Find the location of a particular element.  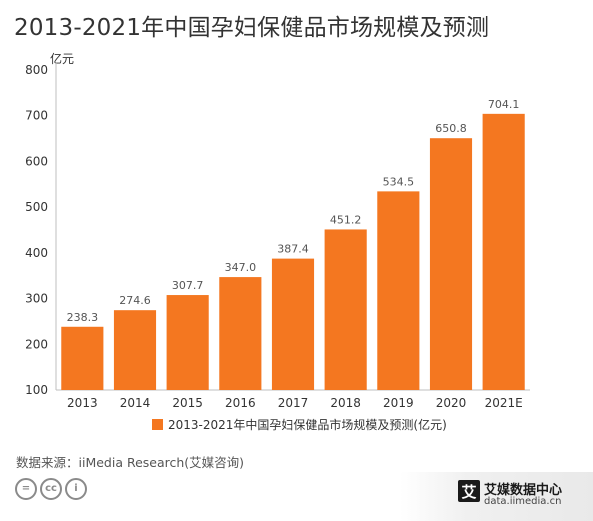

equals-icon: = is located at coordinates (26, 489).